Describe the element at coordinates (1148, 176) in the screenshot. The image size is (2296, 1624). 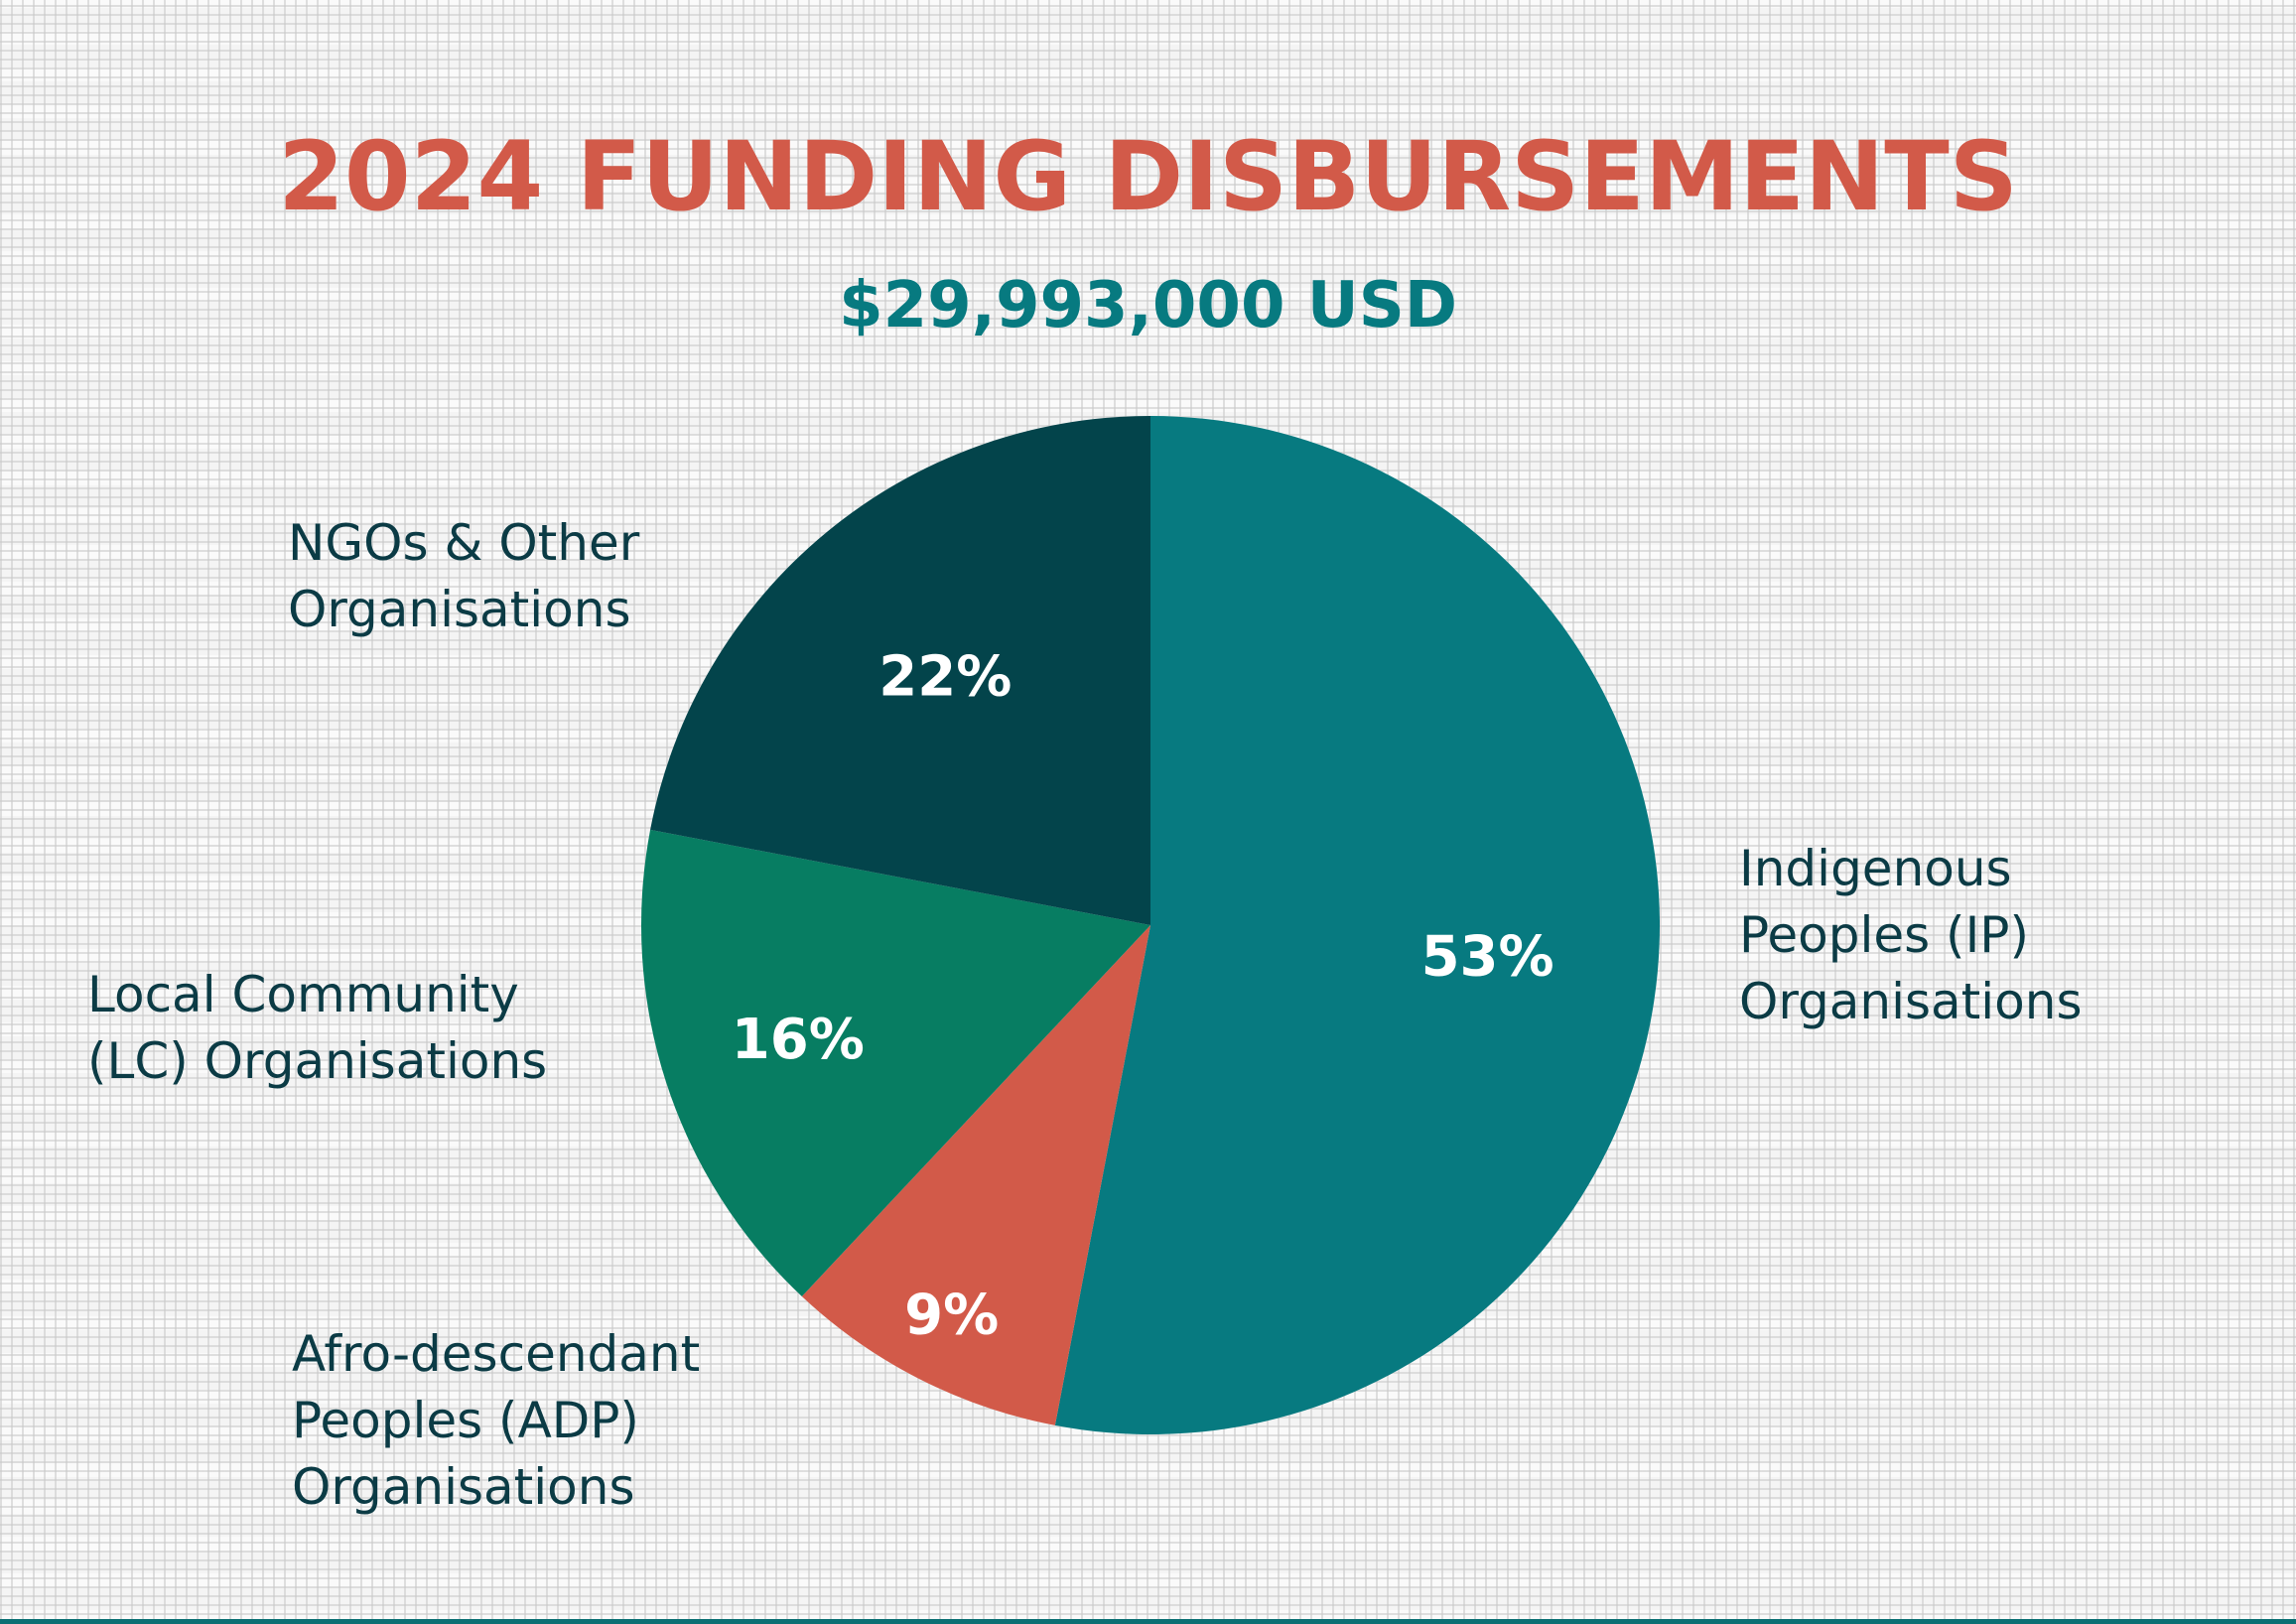
I see `chart-title: 2024 FUNDING DISBURSEMENTS` at that location.